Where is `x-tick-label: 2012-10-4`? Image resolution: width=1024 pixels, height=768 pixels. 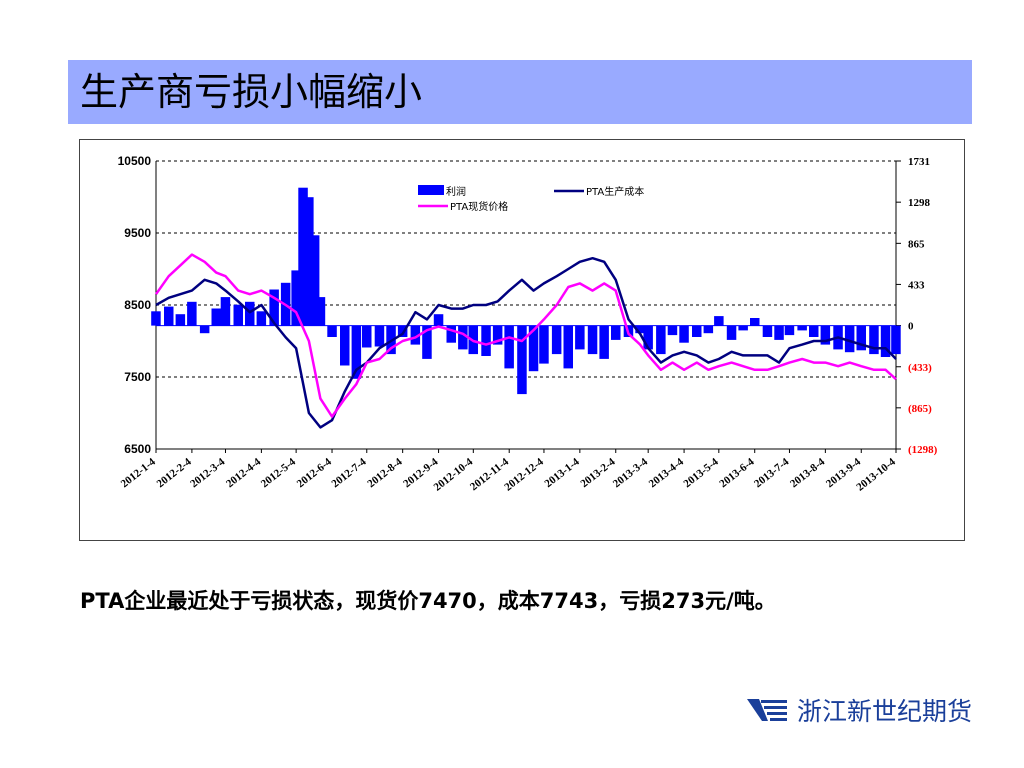 x-tick-label: 2012-10-4 is located at coordinates (454, 475).